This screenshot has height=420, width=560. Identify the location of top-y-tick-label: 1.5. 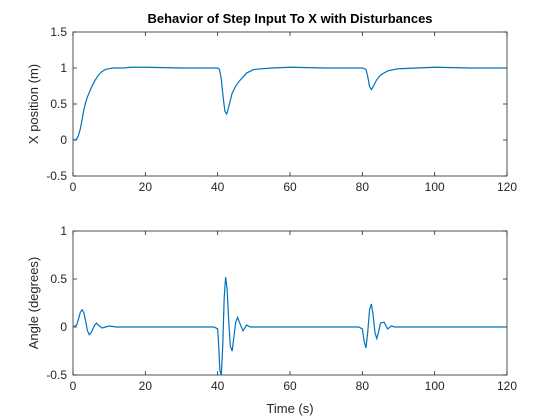
(58, 32).